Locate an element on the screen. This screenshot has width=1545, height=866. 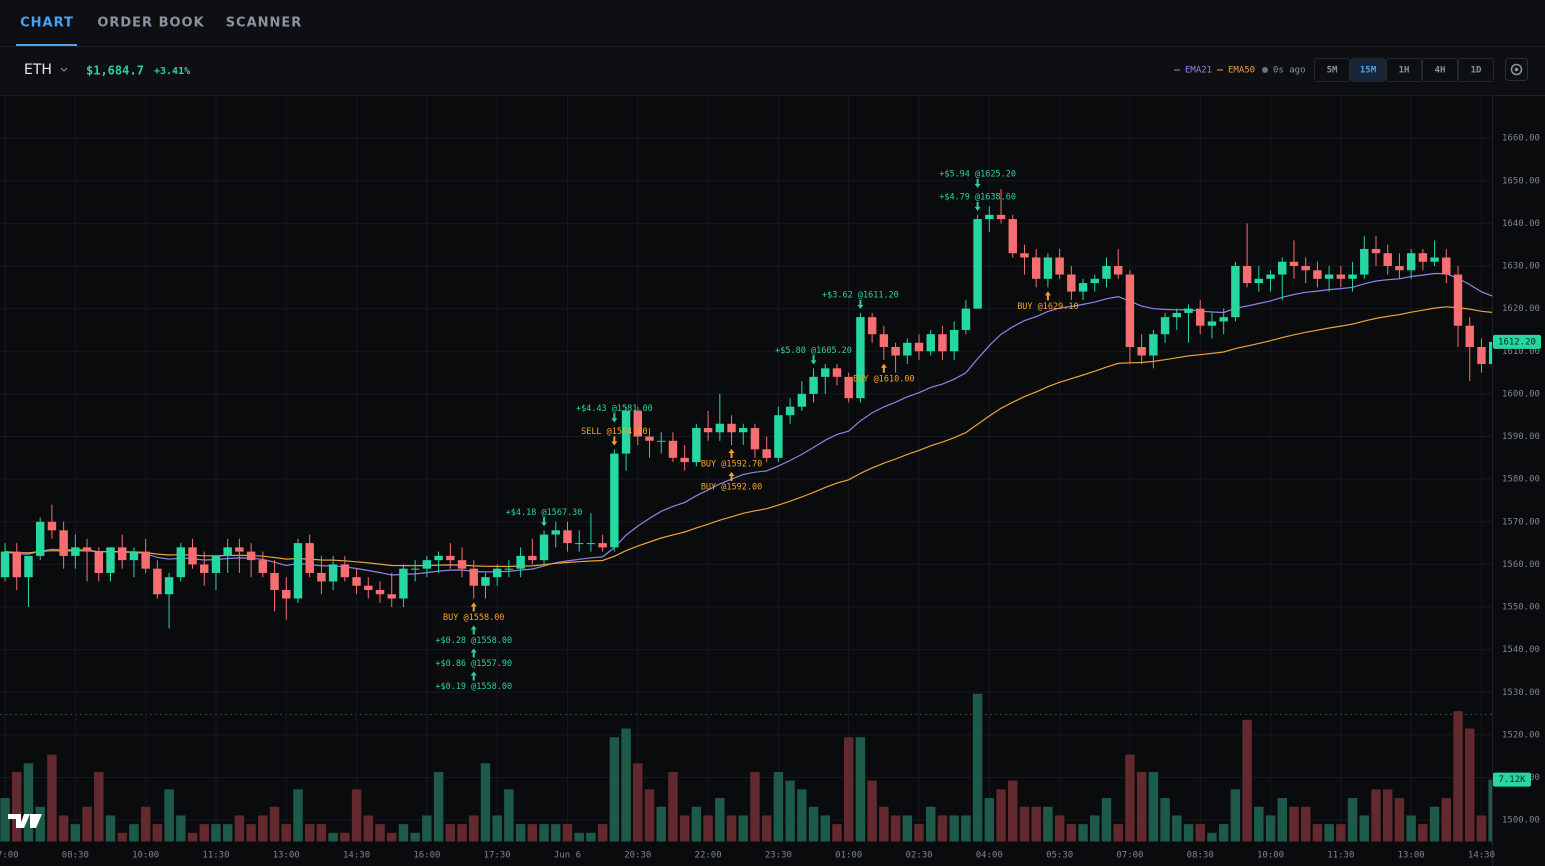
tv-logo is located at coordinates (25, 821).